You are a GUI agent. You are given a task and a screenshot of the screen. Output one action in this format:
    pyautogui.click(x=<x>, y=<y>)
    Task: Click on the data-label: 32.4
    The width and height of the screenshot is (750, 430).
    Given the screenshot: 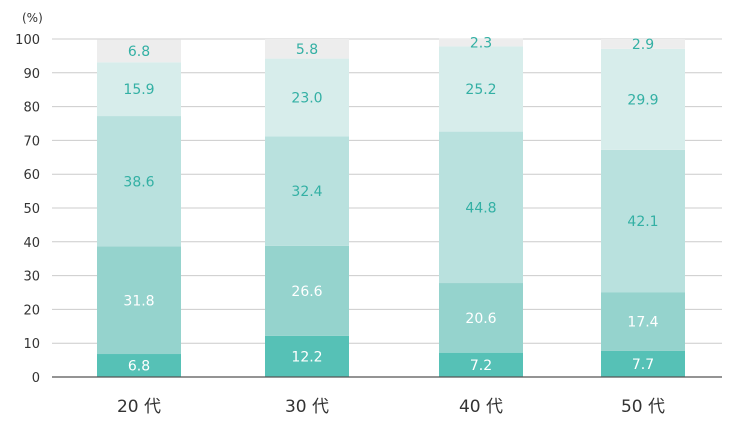 What is the action you would take?
    pyautogui.click(x=306, y=192)
    